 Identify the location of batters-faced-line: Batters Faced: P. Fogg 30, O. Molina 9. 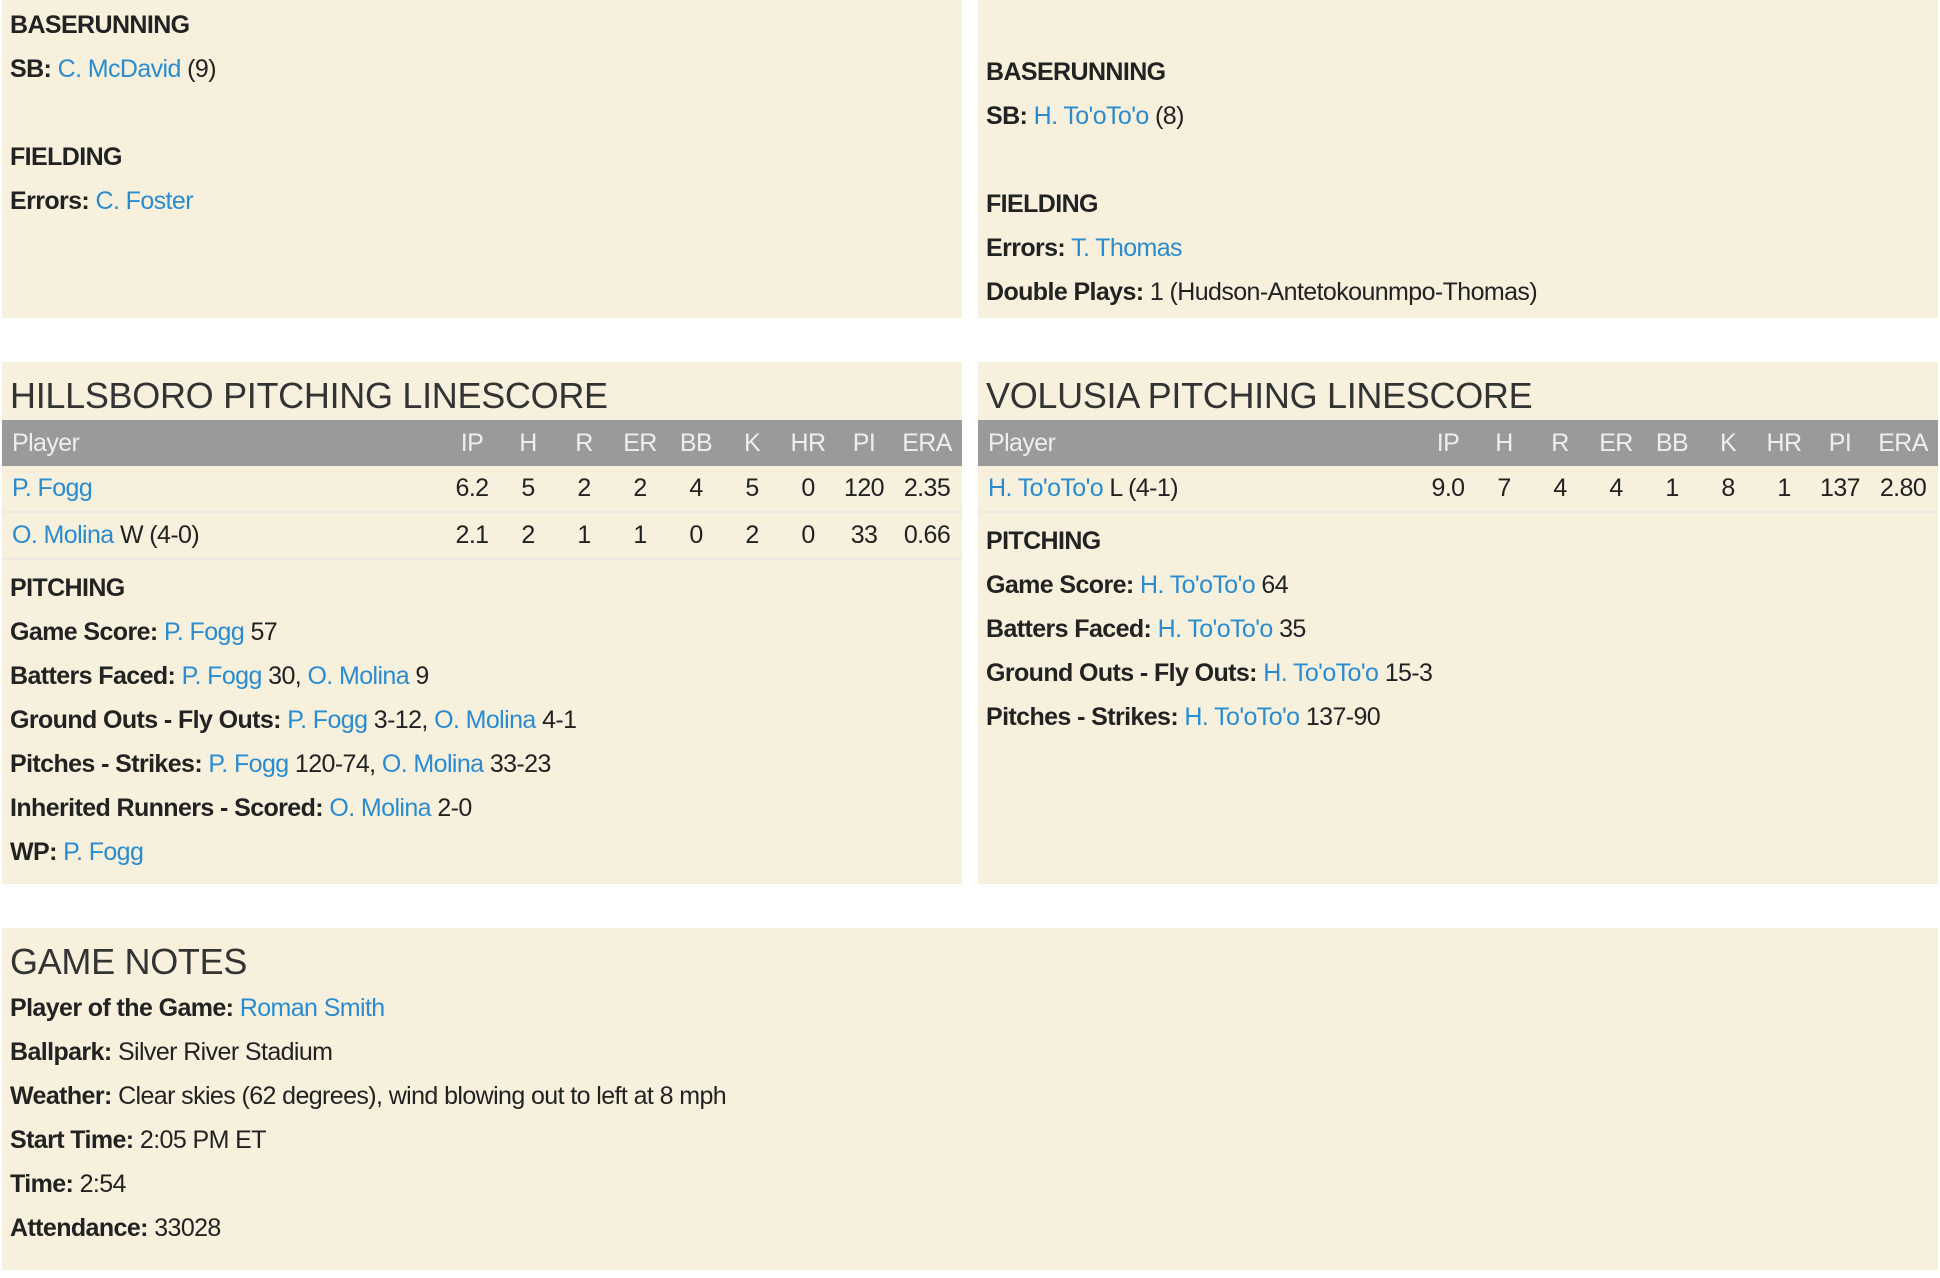
(219, 676).